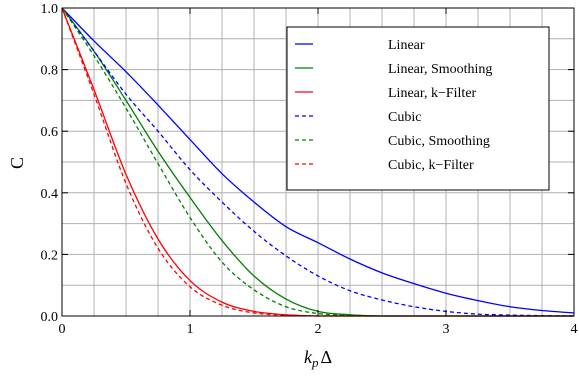  I want to click on x-tick-label: 4, so click(574, 329).